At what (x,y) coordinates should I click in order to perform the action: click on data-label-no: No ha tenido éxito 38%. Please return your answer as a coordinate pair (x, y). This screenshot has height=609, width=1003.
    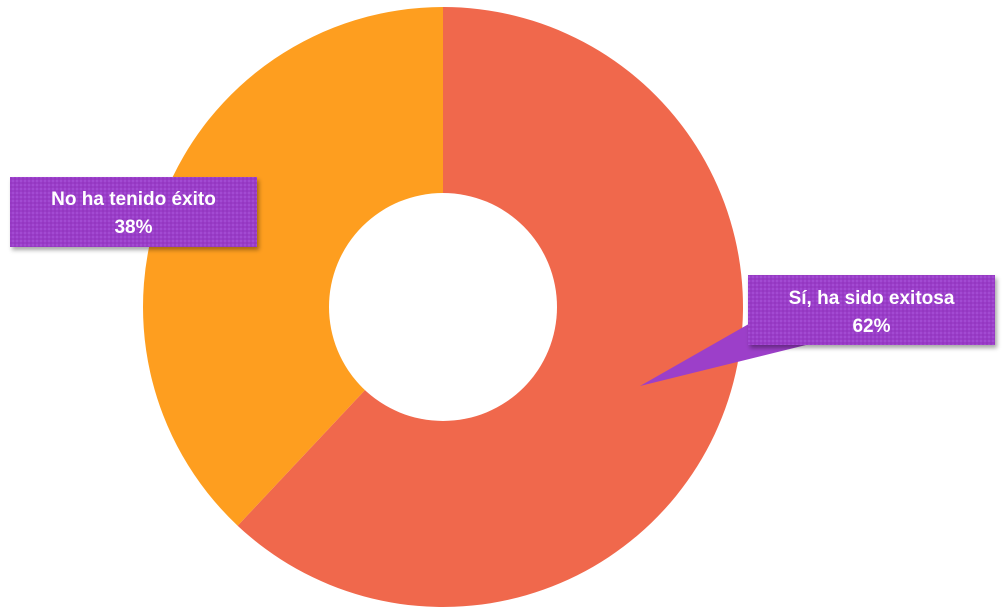
    Looking at the image, I should click on (133, 212).